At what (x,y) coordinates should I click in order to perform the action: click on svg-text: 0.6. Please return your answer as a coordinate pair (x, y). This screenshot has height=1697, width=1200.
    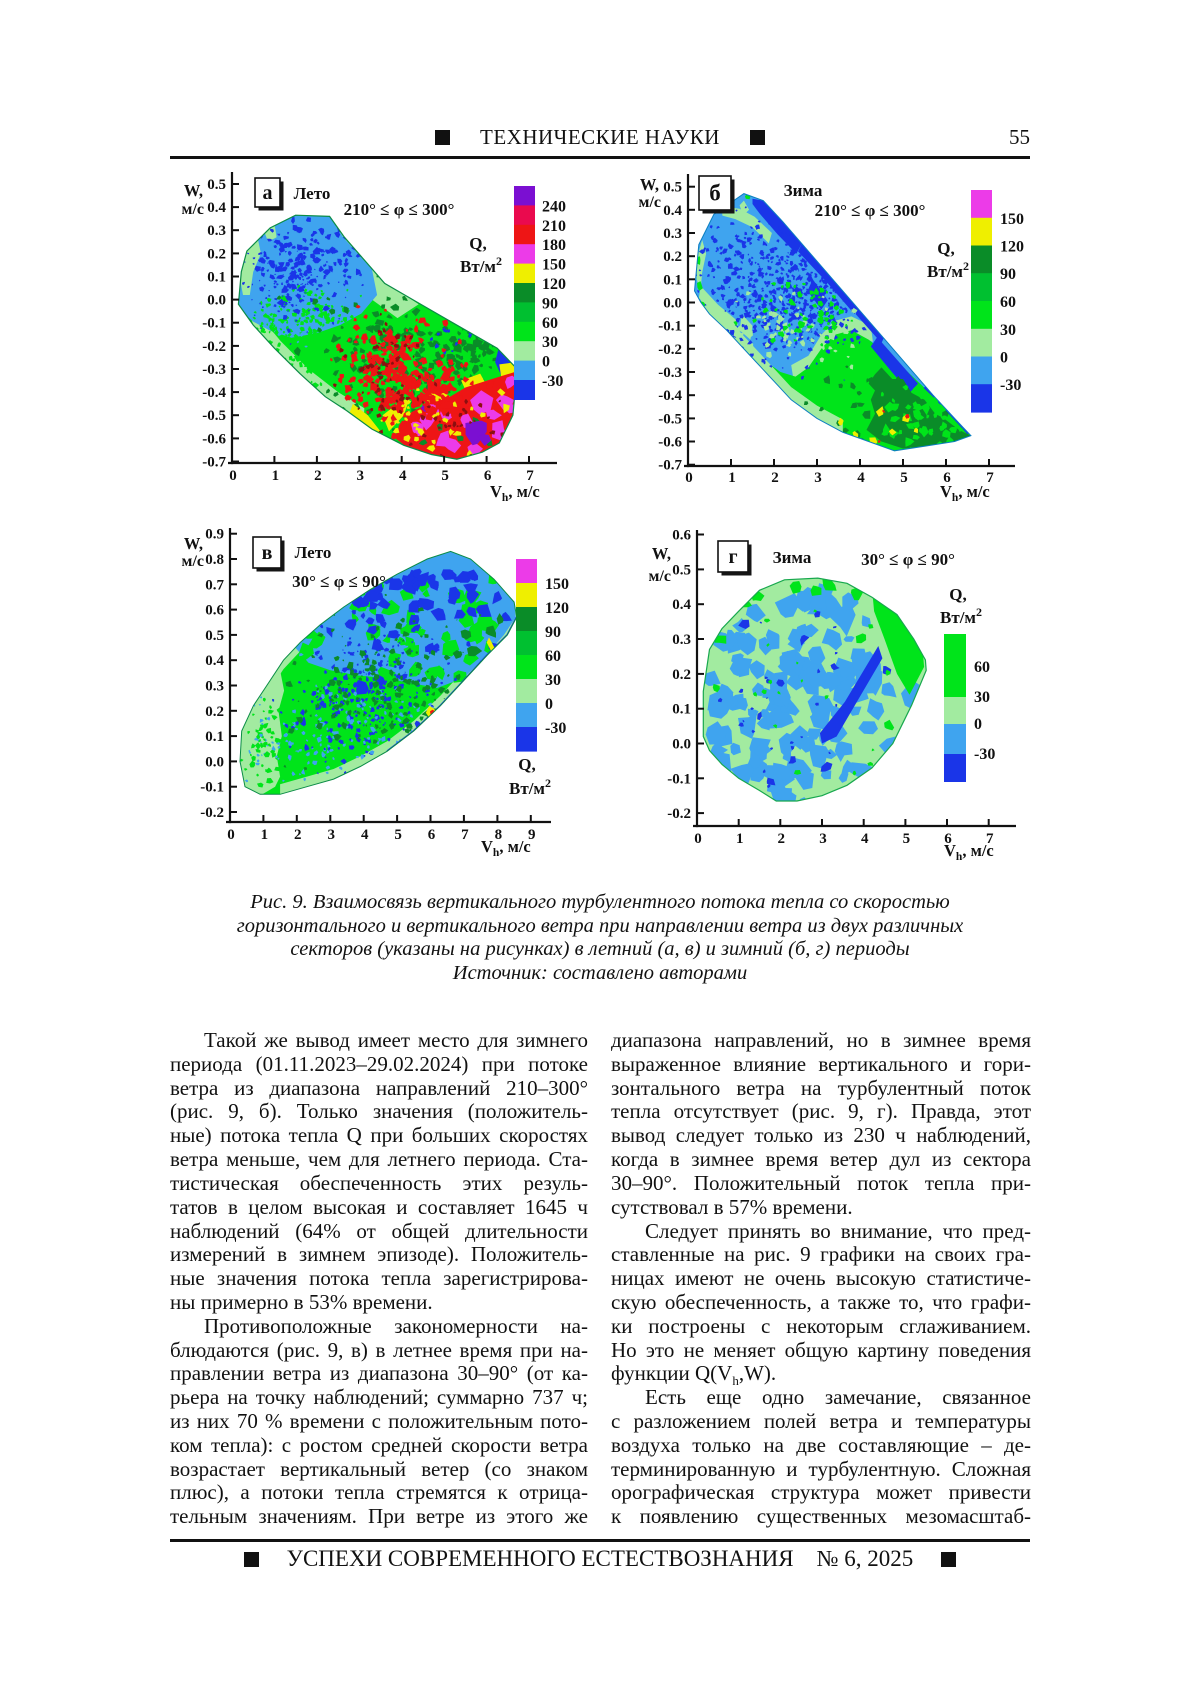
    Looking at the image, I should click on (681, 536).